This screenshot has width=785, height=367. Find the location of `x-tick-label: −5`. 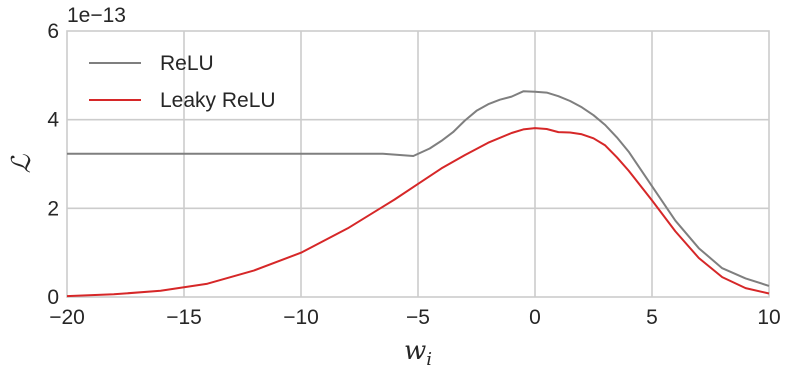

x-tick-label: −5 is located at coordinates (418, 317).